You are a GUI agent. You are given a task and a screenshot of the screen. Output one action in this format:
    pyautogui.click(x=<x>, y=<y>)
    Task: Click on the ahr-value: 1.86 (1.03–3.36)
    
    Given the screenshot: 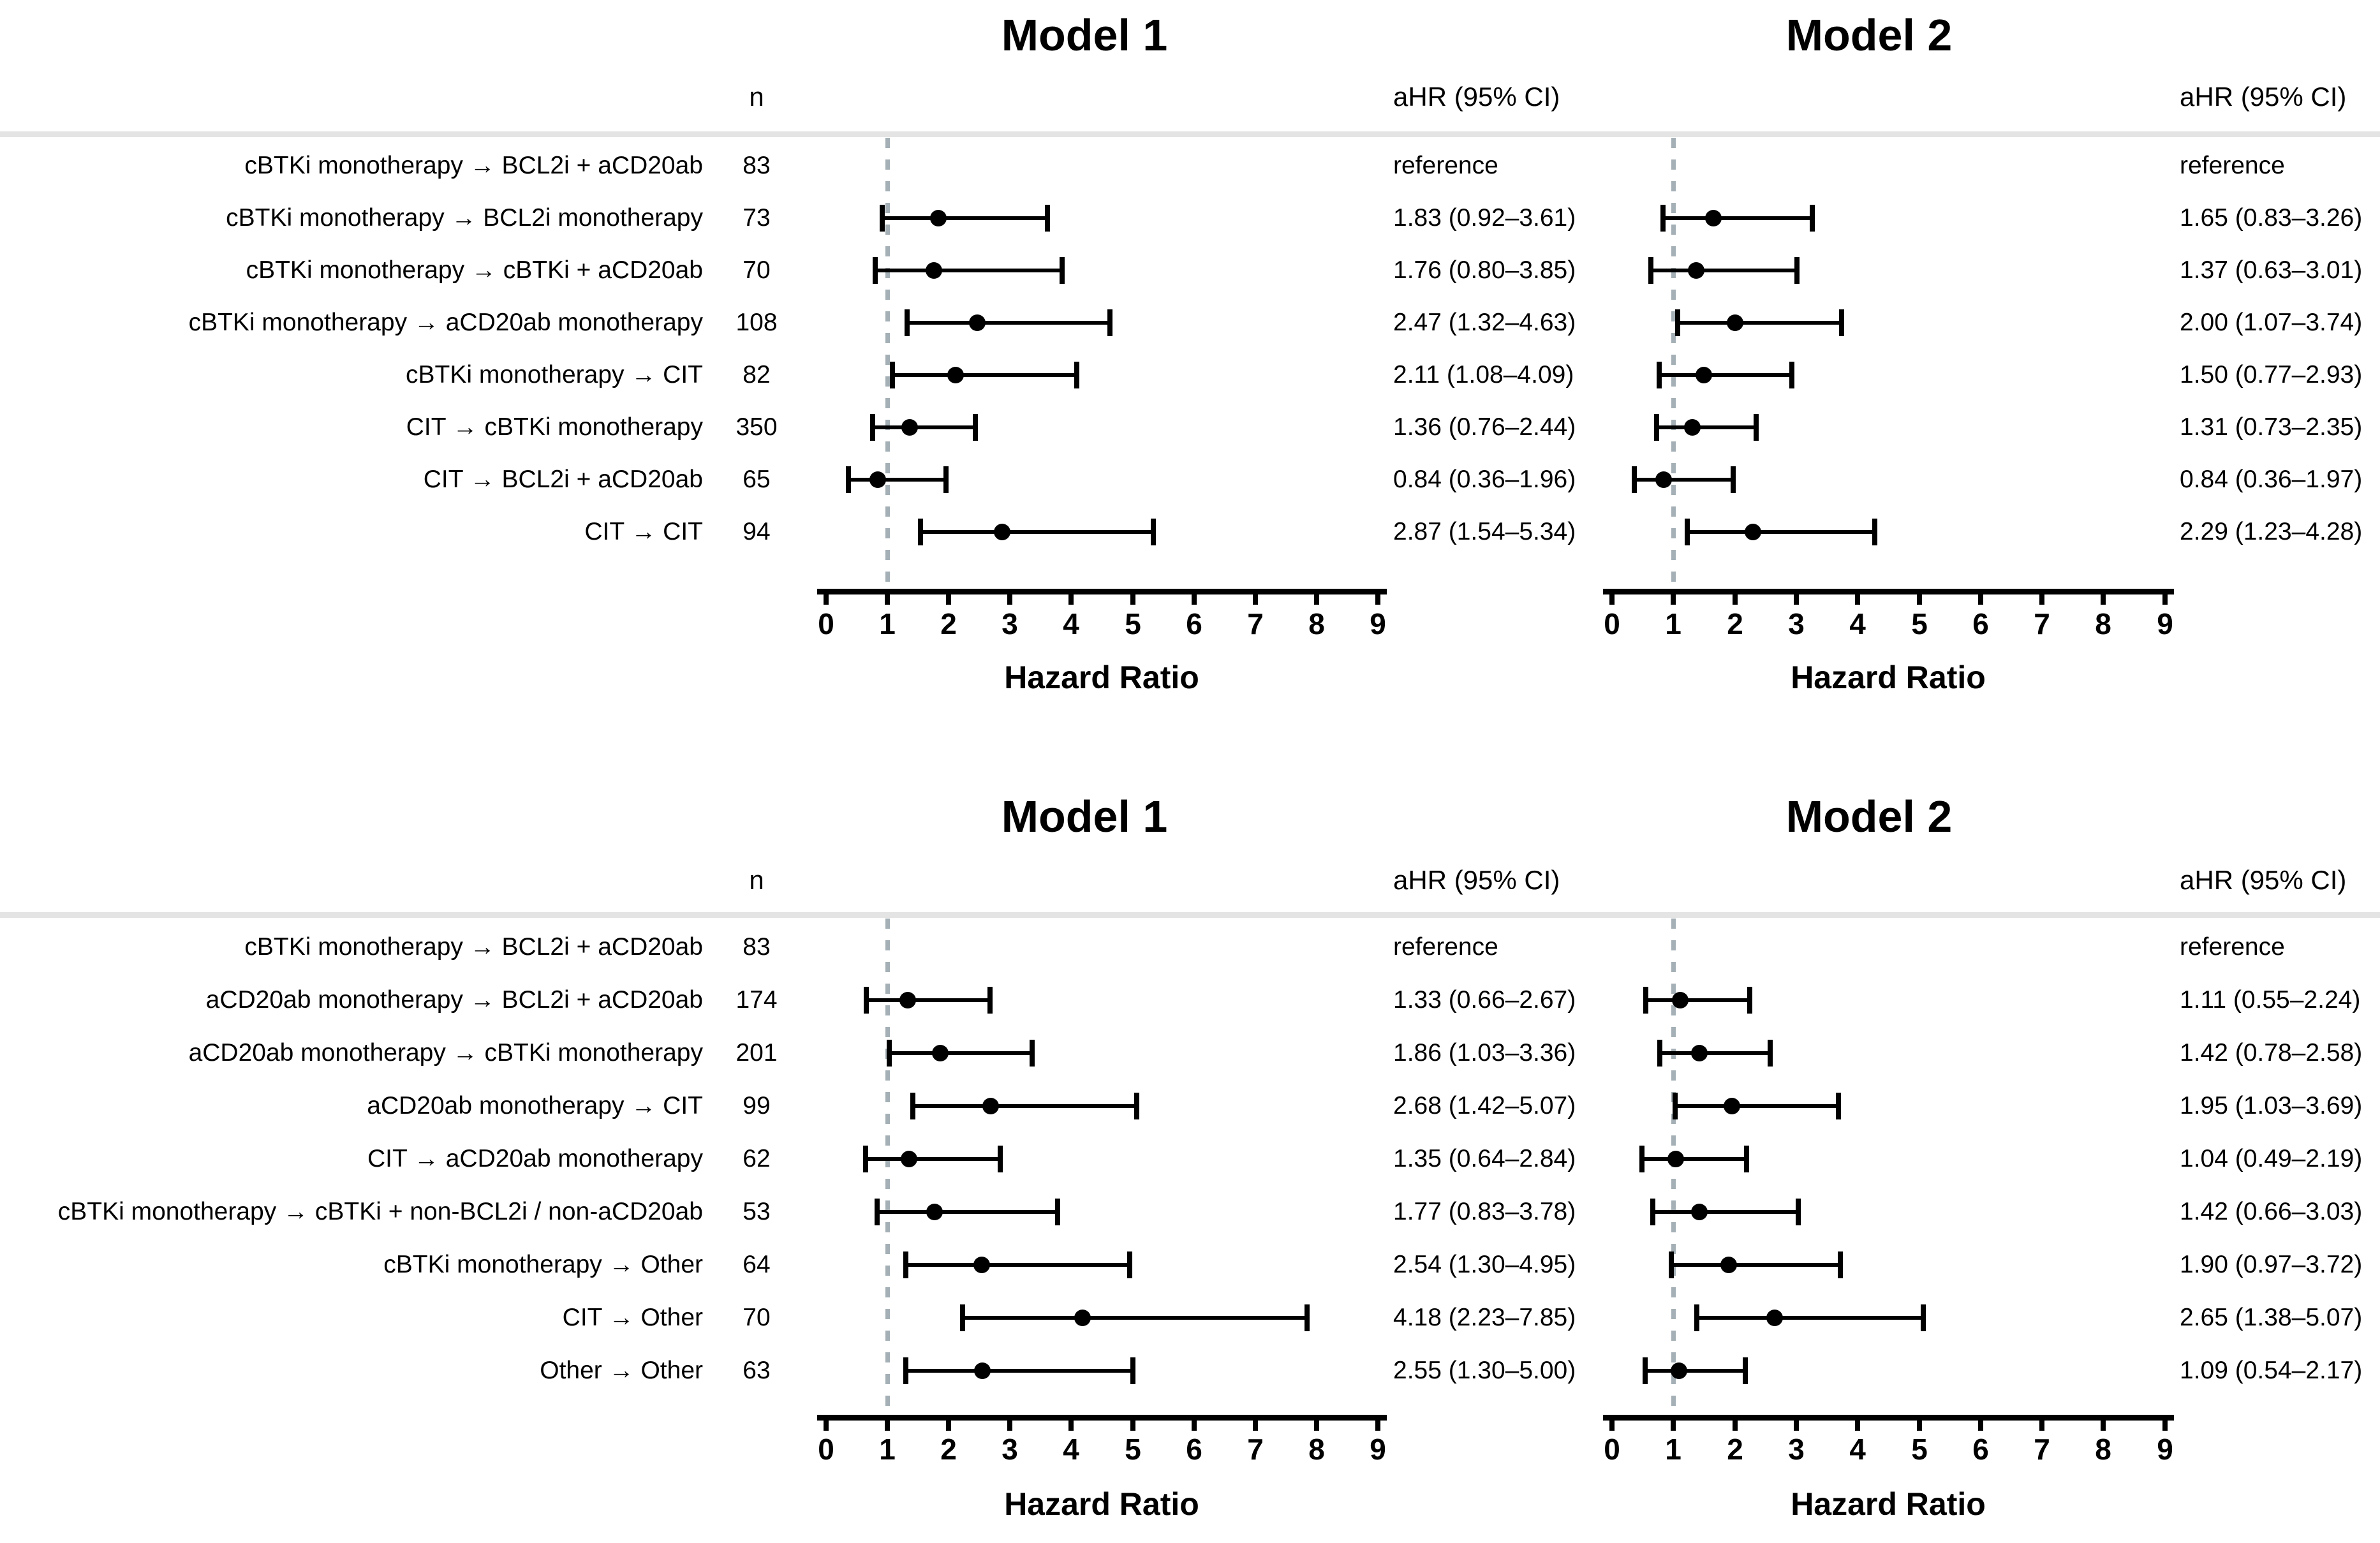 What is the action you would take?
    pyautogui.click(x=1484, y=1053)
    